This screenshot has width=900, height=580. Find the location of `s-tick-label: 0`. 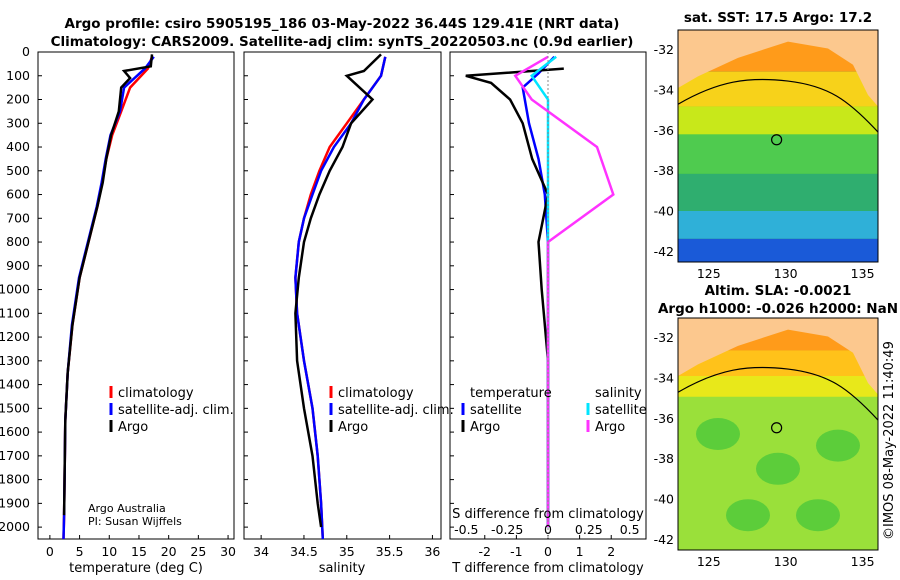

s-tick-label: 0 is located at coordinates (548, 529).